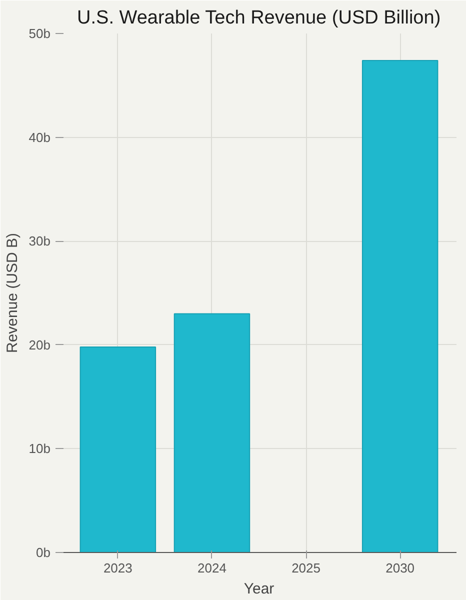  Describe the element at coordinates (117, 568) in the screenshot. I see `x-tick-label: 2023` at that location.